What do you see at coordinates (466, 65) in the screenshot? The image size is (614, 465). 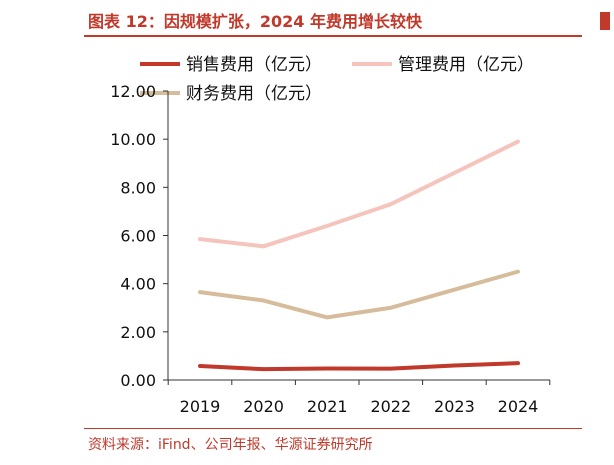 I see `legend-label-1: 管理费用（亿元）` at bounding box center [466, 65].